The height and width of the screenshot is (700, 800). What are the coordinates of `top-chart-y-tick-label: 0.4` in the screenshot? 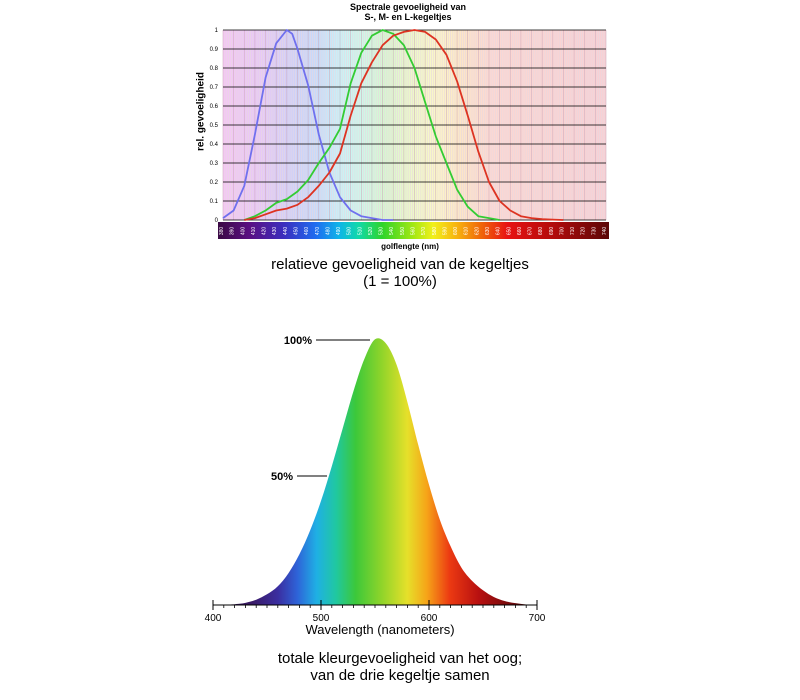 It's located at (214, 145).